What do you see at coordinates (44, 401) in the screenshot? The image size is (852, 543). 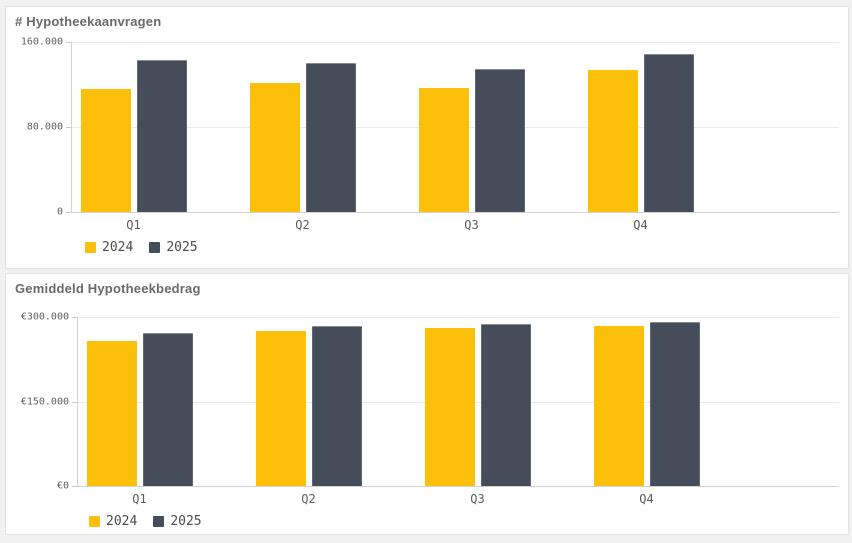 I see `y-tick-label: €150.000` at bounding box center [44, 401].